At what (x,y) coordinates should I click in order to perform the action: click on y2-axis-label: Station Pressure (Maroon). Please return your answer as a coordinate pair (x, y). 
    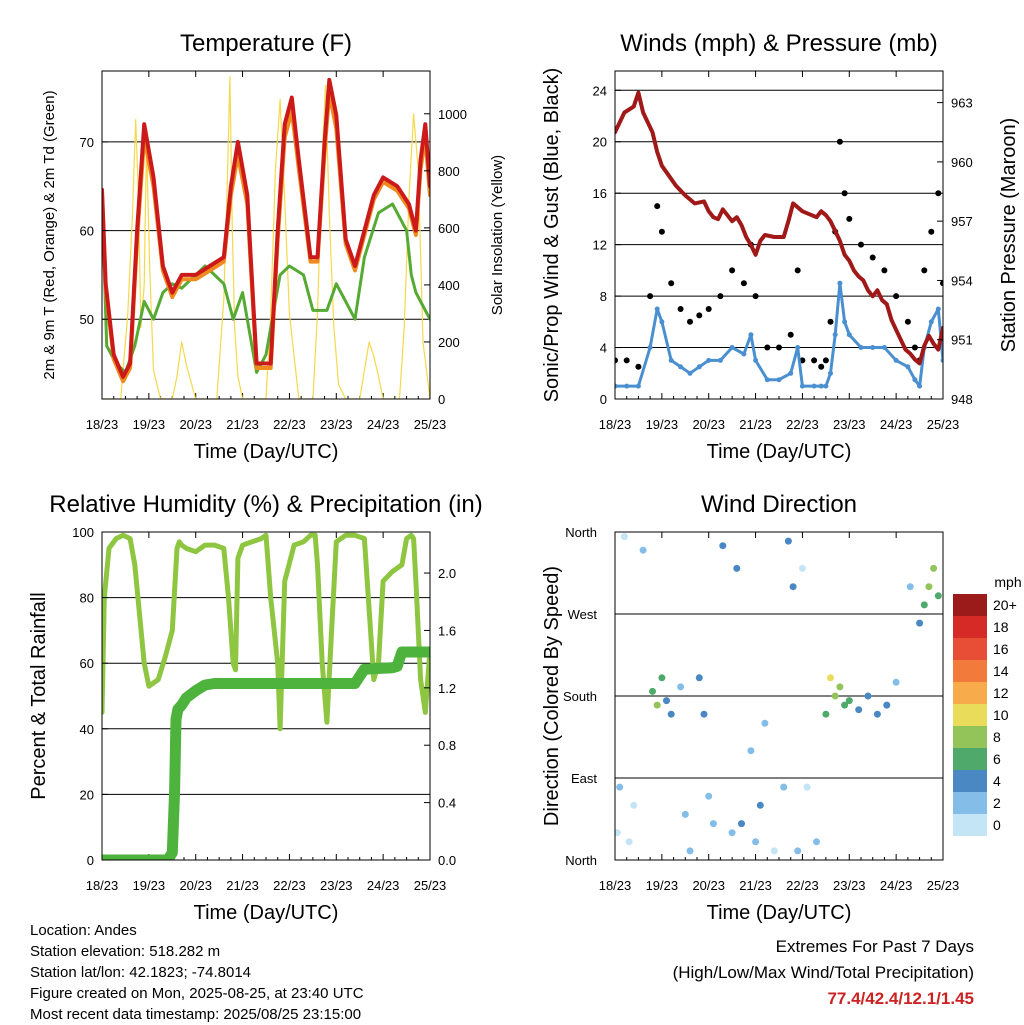
    Looking at the image, I should click on (1009, 235).